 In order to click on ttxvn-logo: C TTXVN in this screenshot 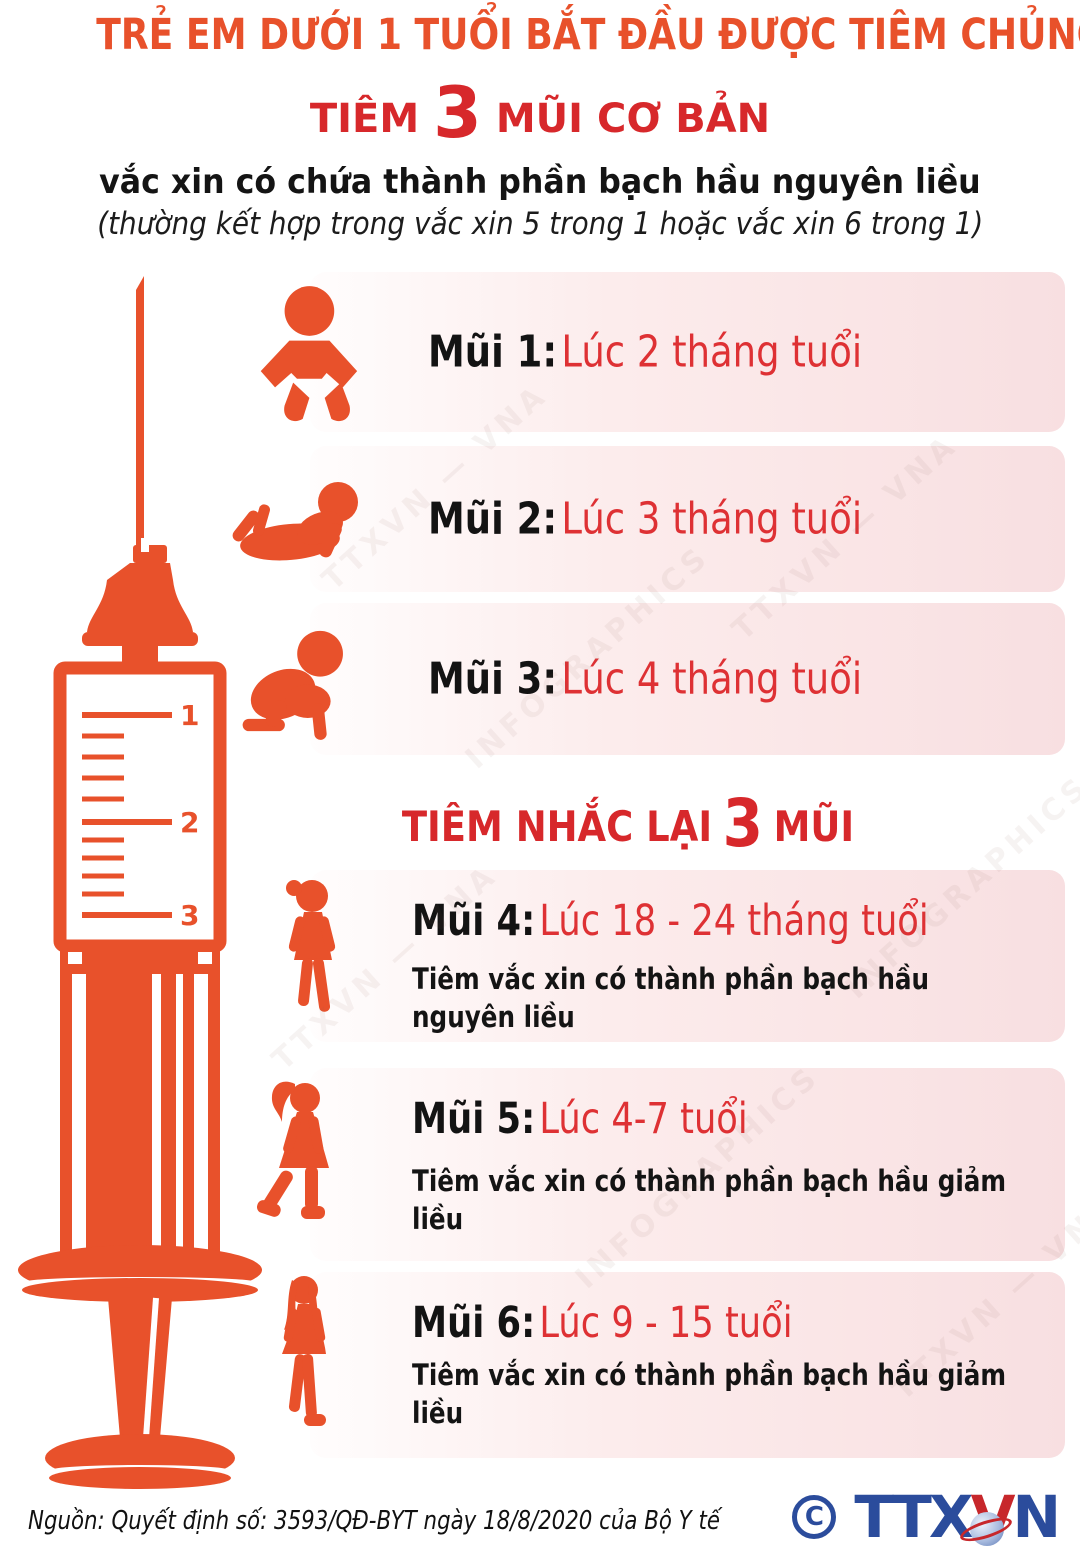, I will do `click(926, 1517)`.